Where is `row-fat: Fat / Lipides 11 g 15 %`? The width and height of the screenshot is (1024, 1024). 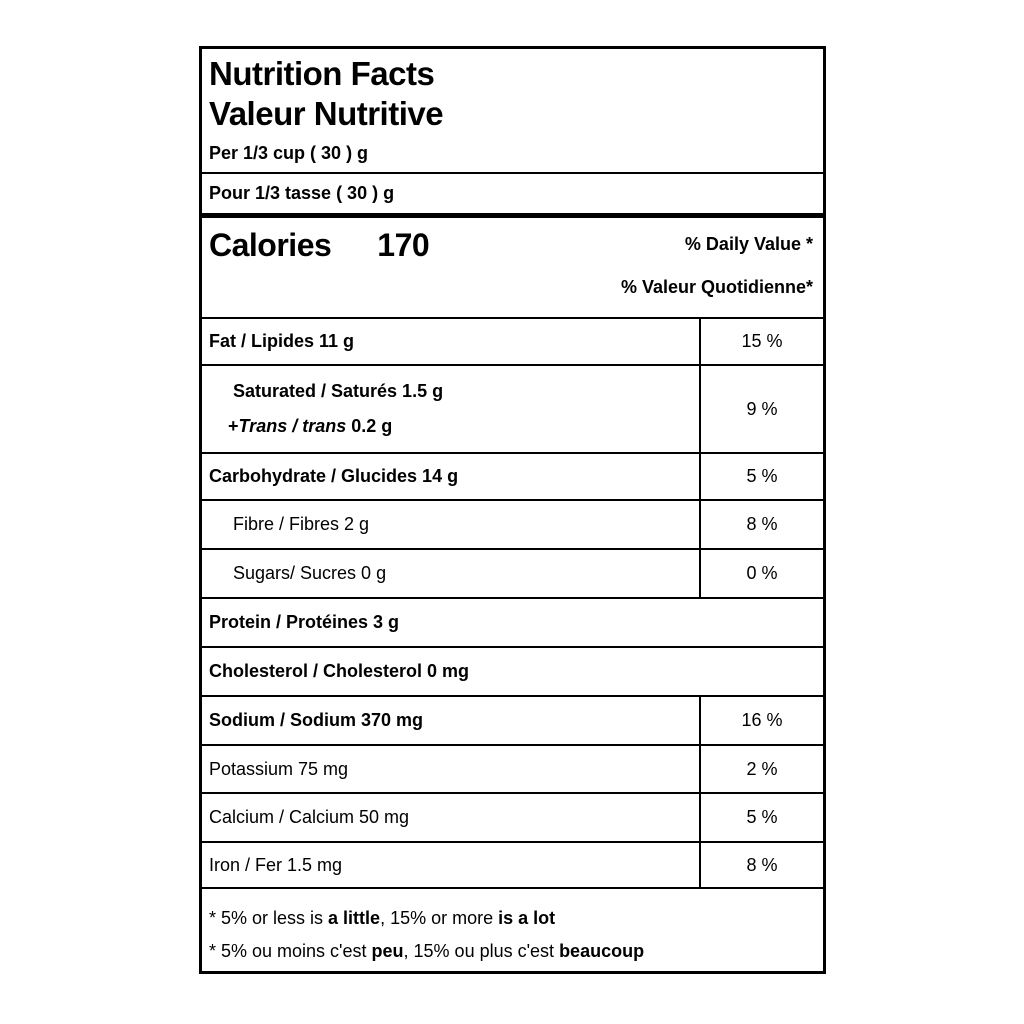 row-fat: Fat / Lipides 11 g 15 % is located at coordinates (512, 342).